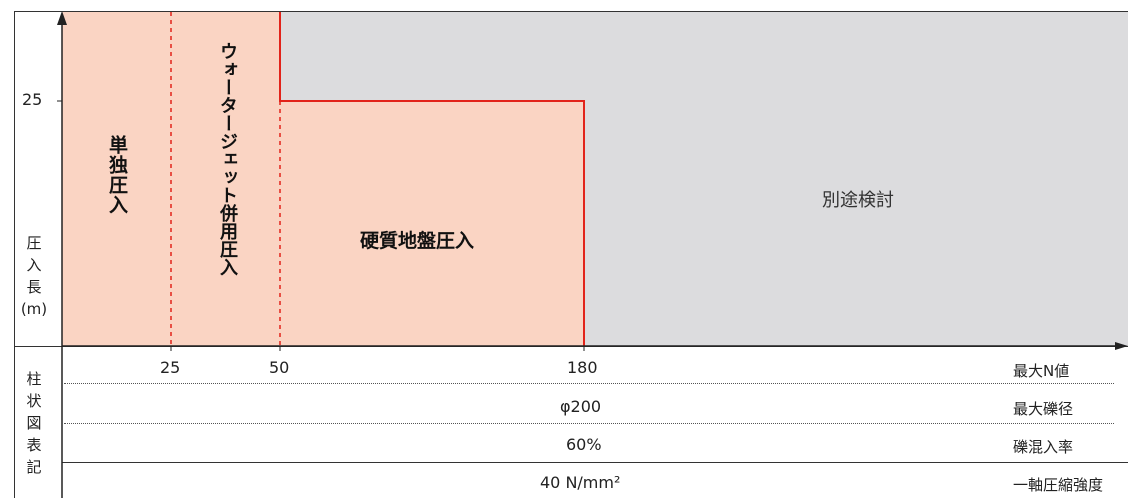 Image resolution: width=1128 pixels, height=498 pixels. What do you see at coordinates (34, 309) in the screenshot?
I see `y-caption-char: (m)` at bounding box center [34, 309].